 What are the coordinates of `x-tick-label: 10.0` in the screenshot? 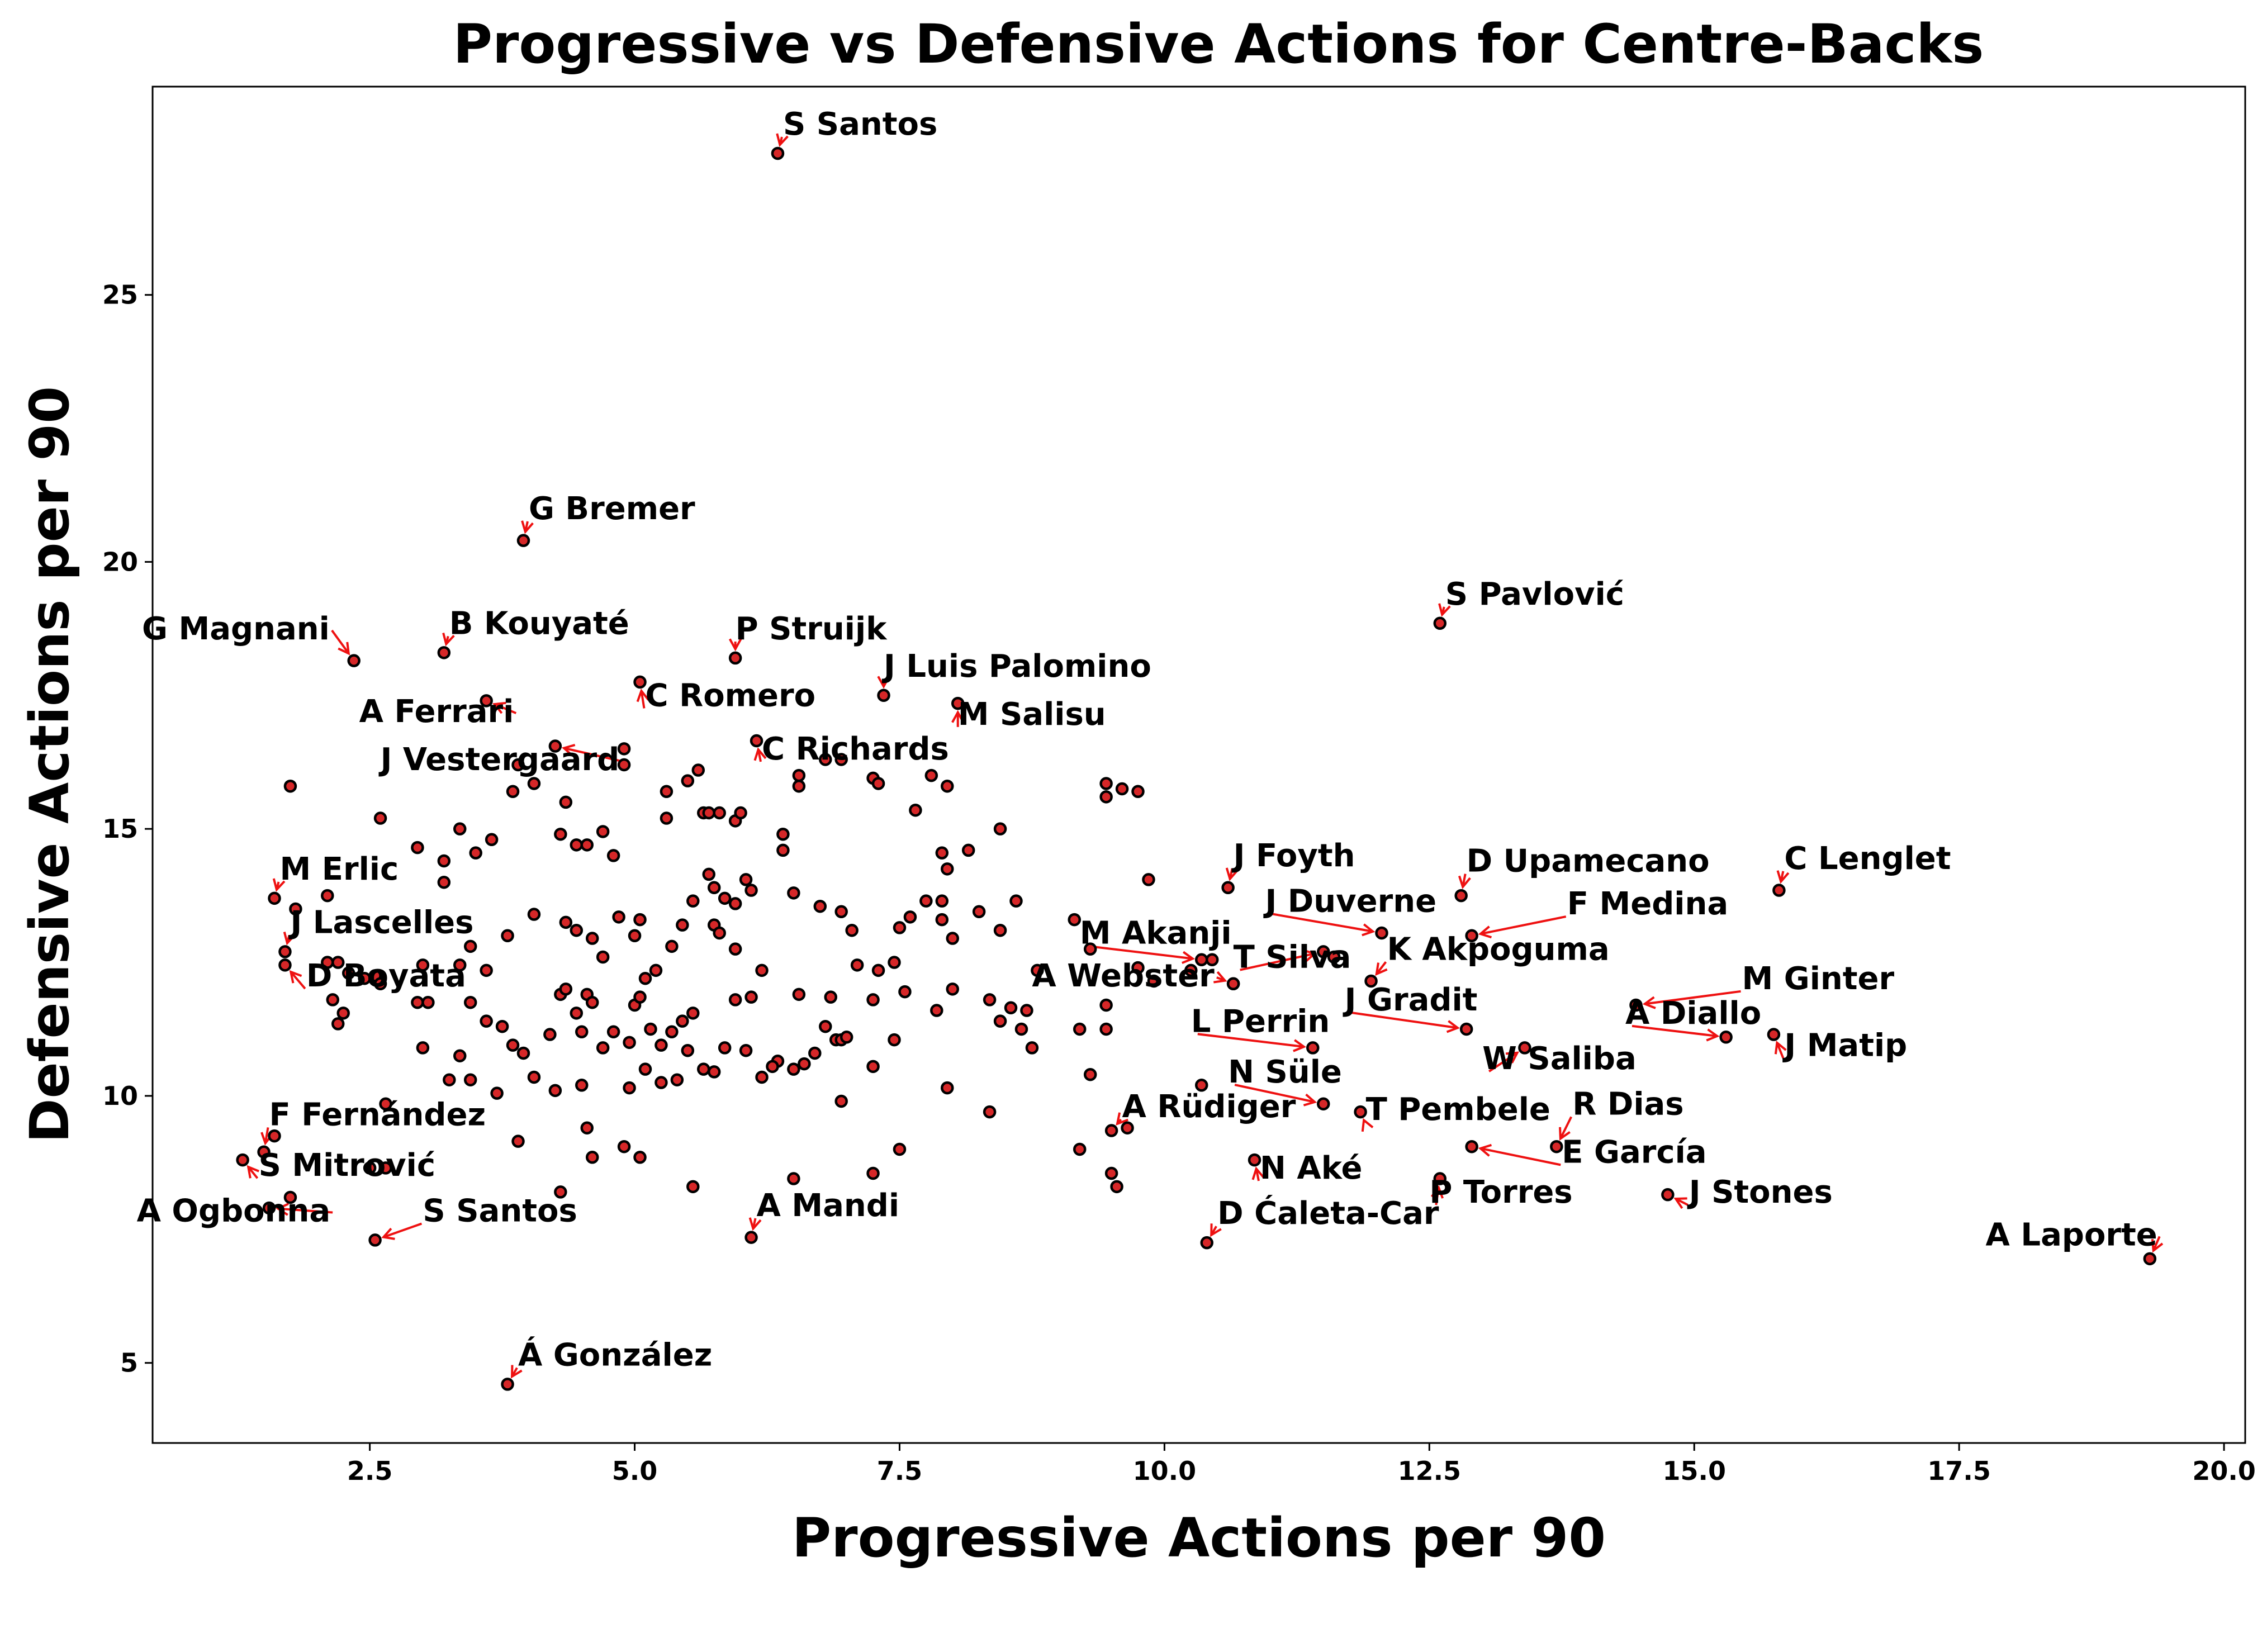 It's located at (1165, 1471).